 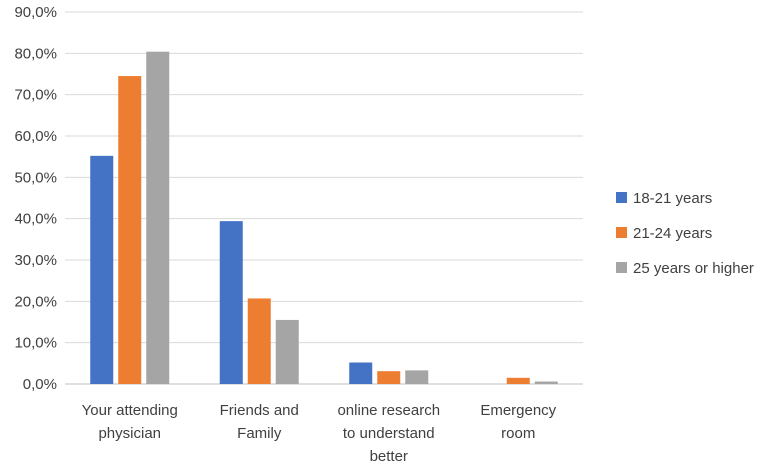 I want to click on legend-label: 18-21 years, so click(x=672, y=198).